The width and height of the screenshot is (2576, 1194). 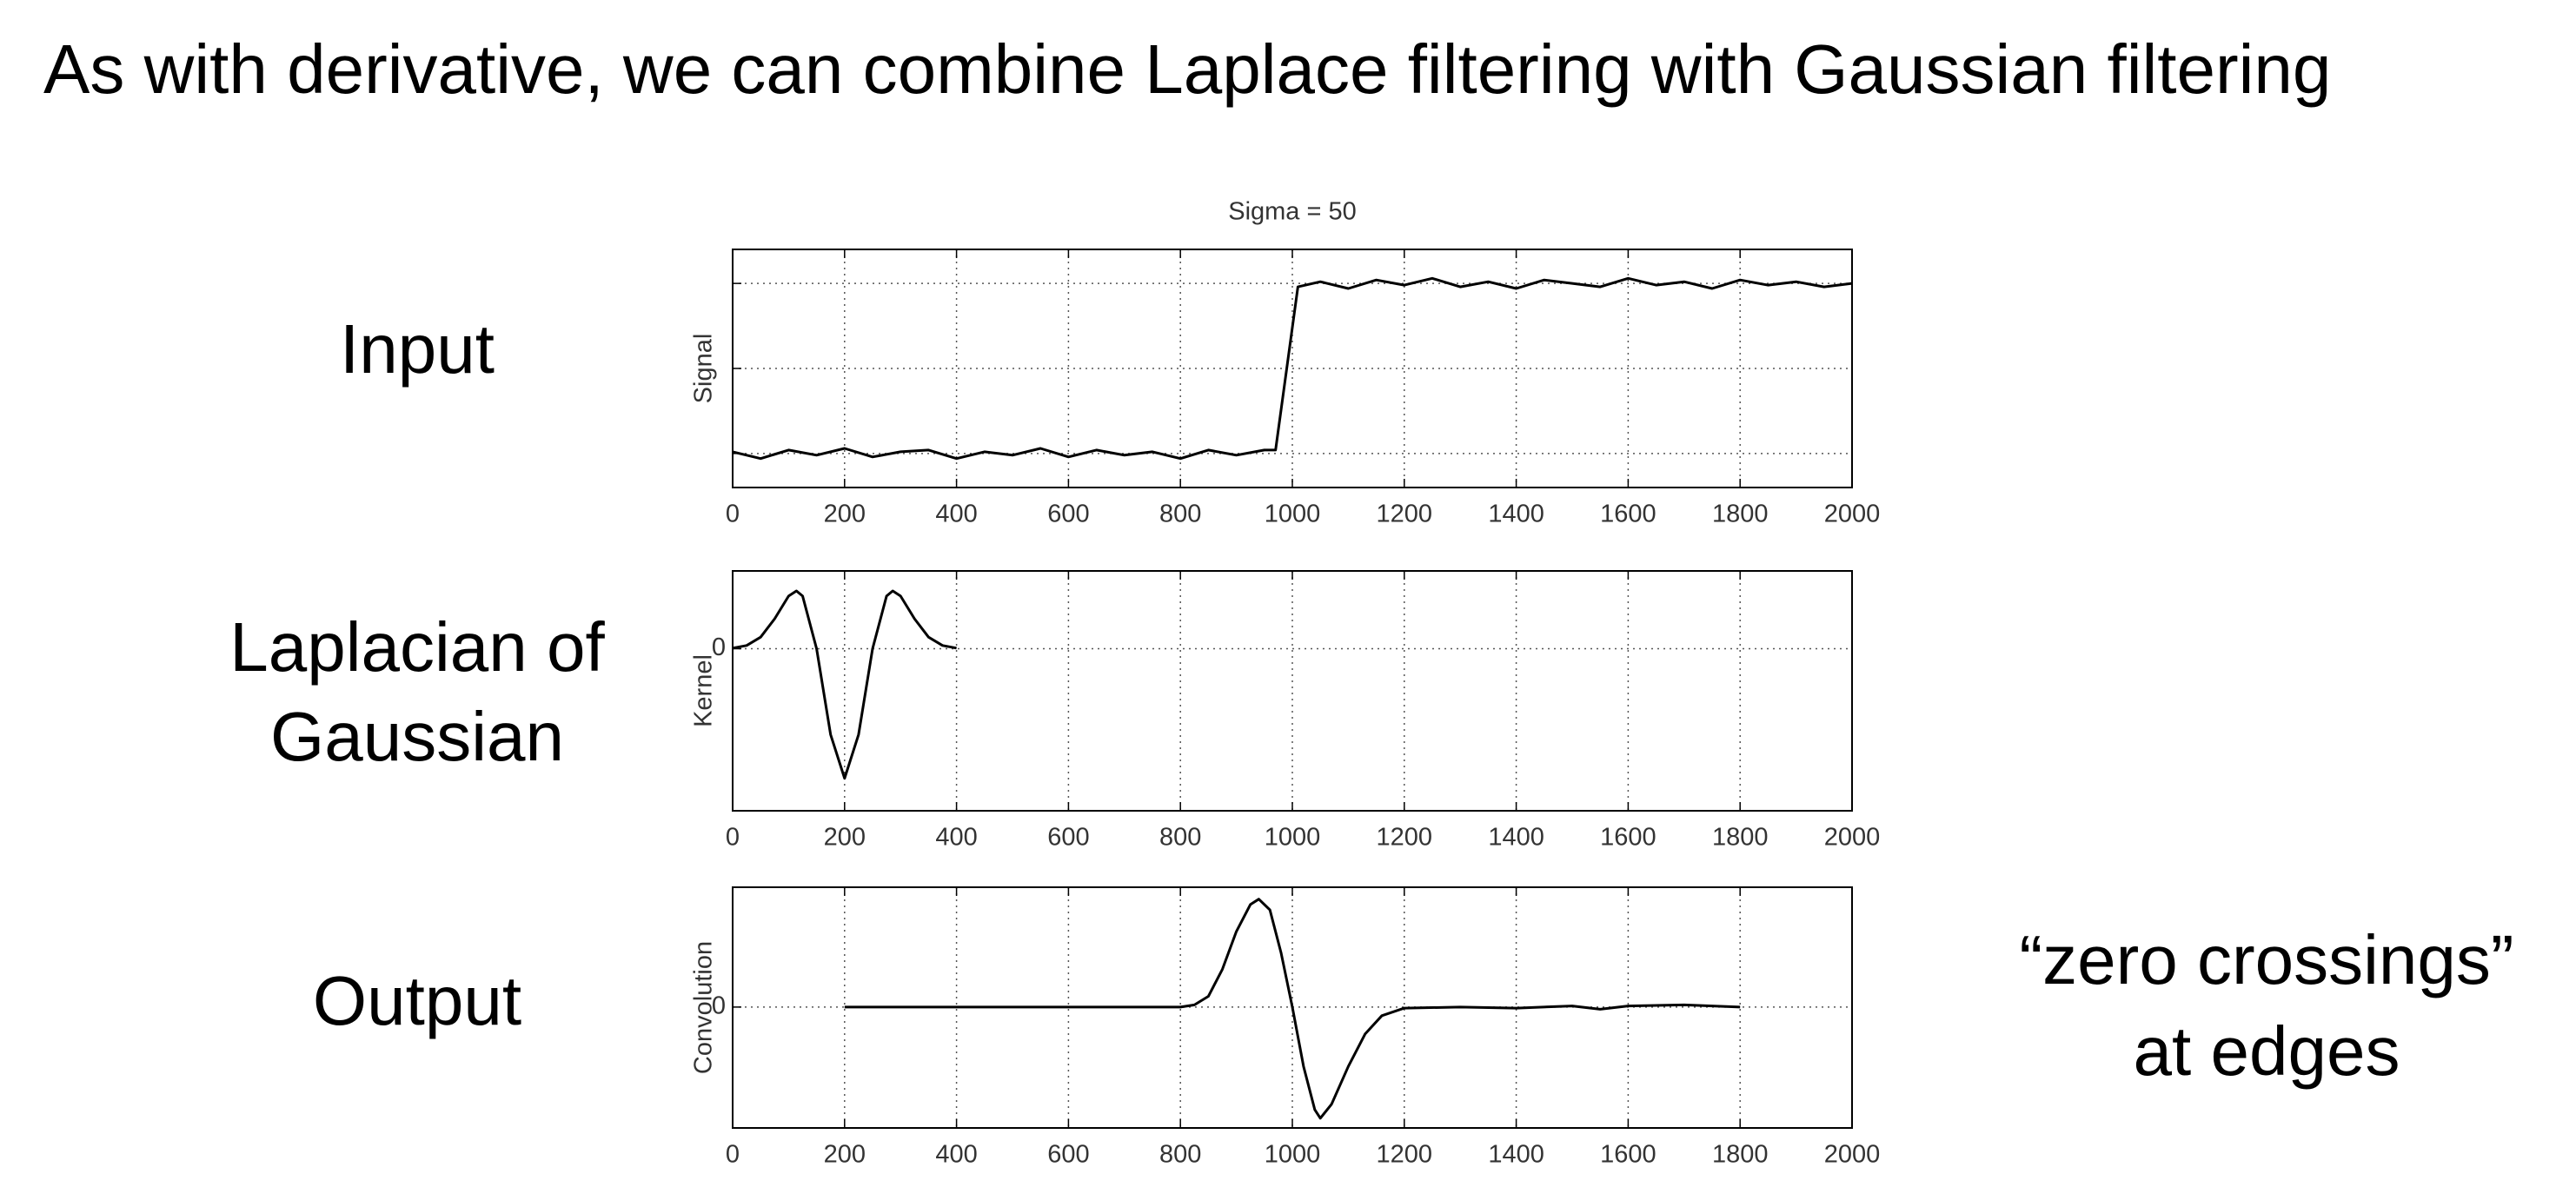 What do you see at coordinates (417, 736) in the screenshot?
I see `row-label: Gaussian` at bounding box center [417, 736].